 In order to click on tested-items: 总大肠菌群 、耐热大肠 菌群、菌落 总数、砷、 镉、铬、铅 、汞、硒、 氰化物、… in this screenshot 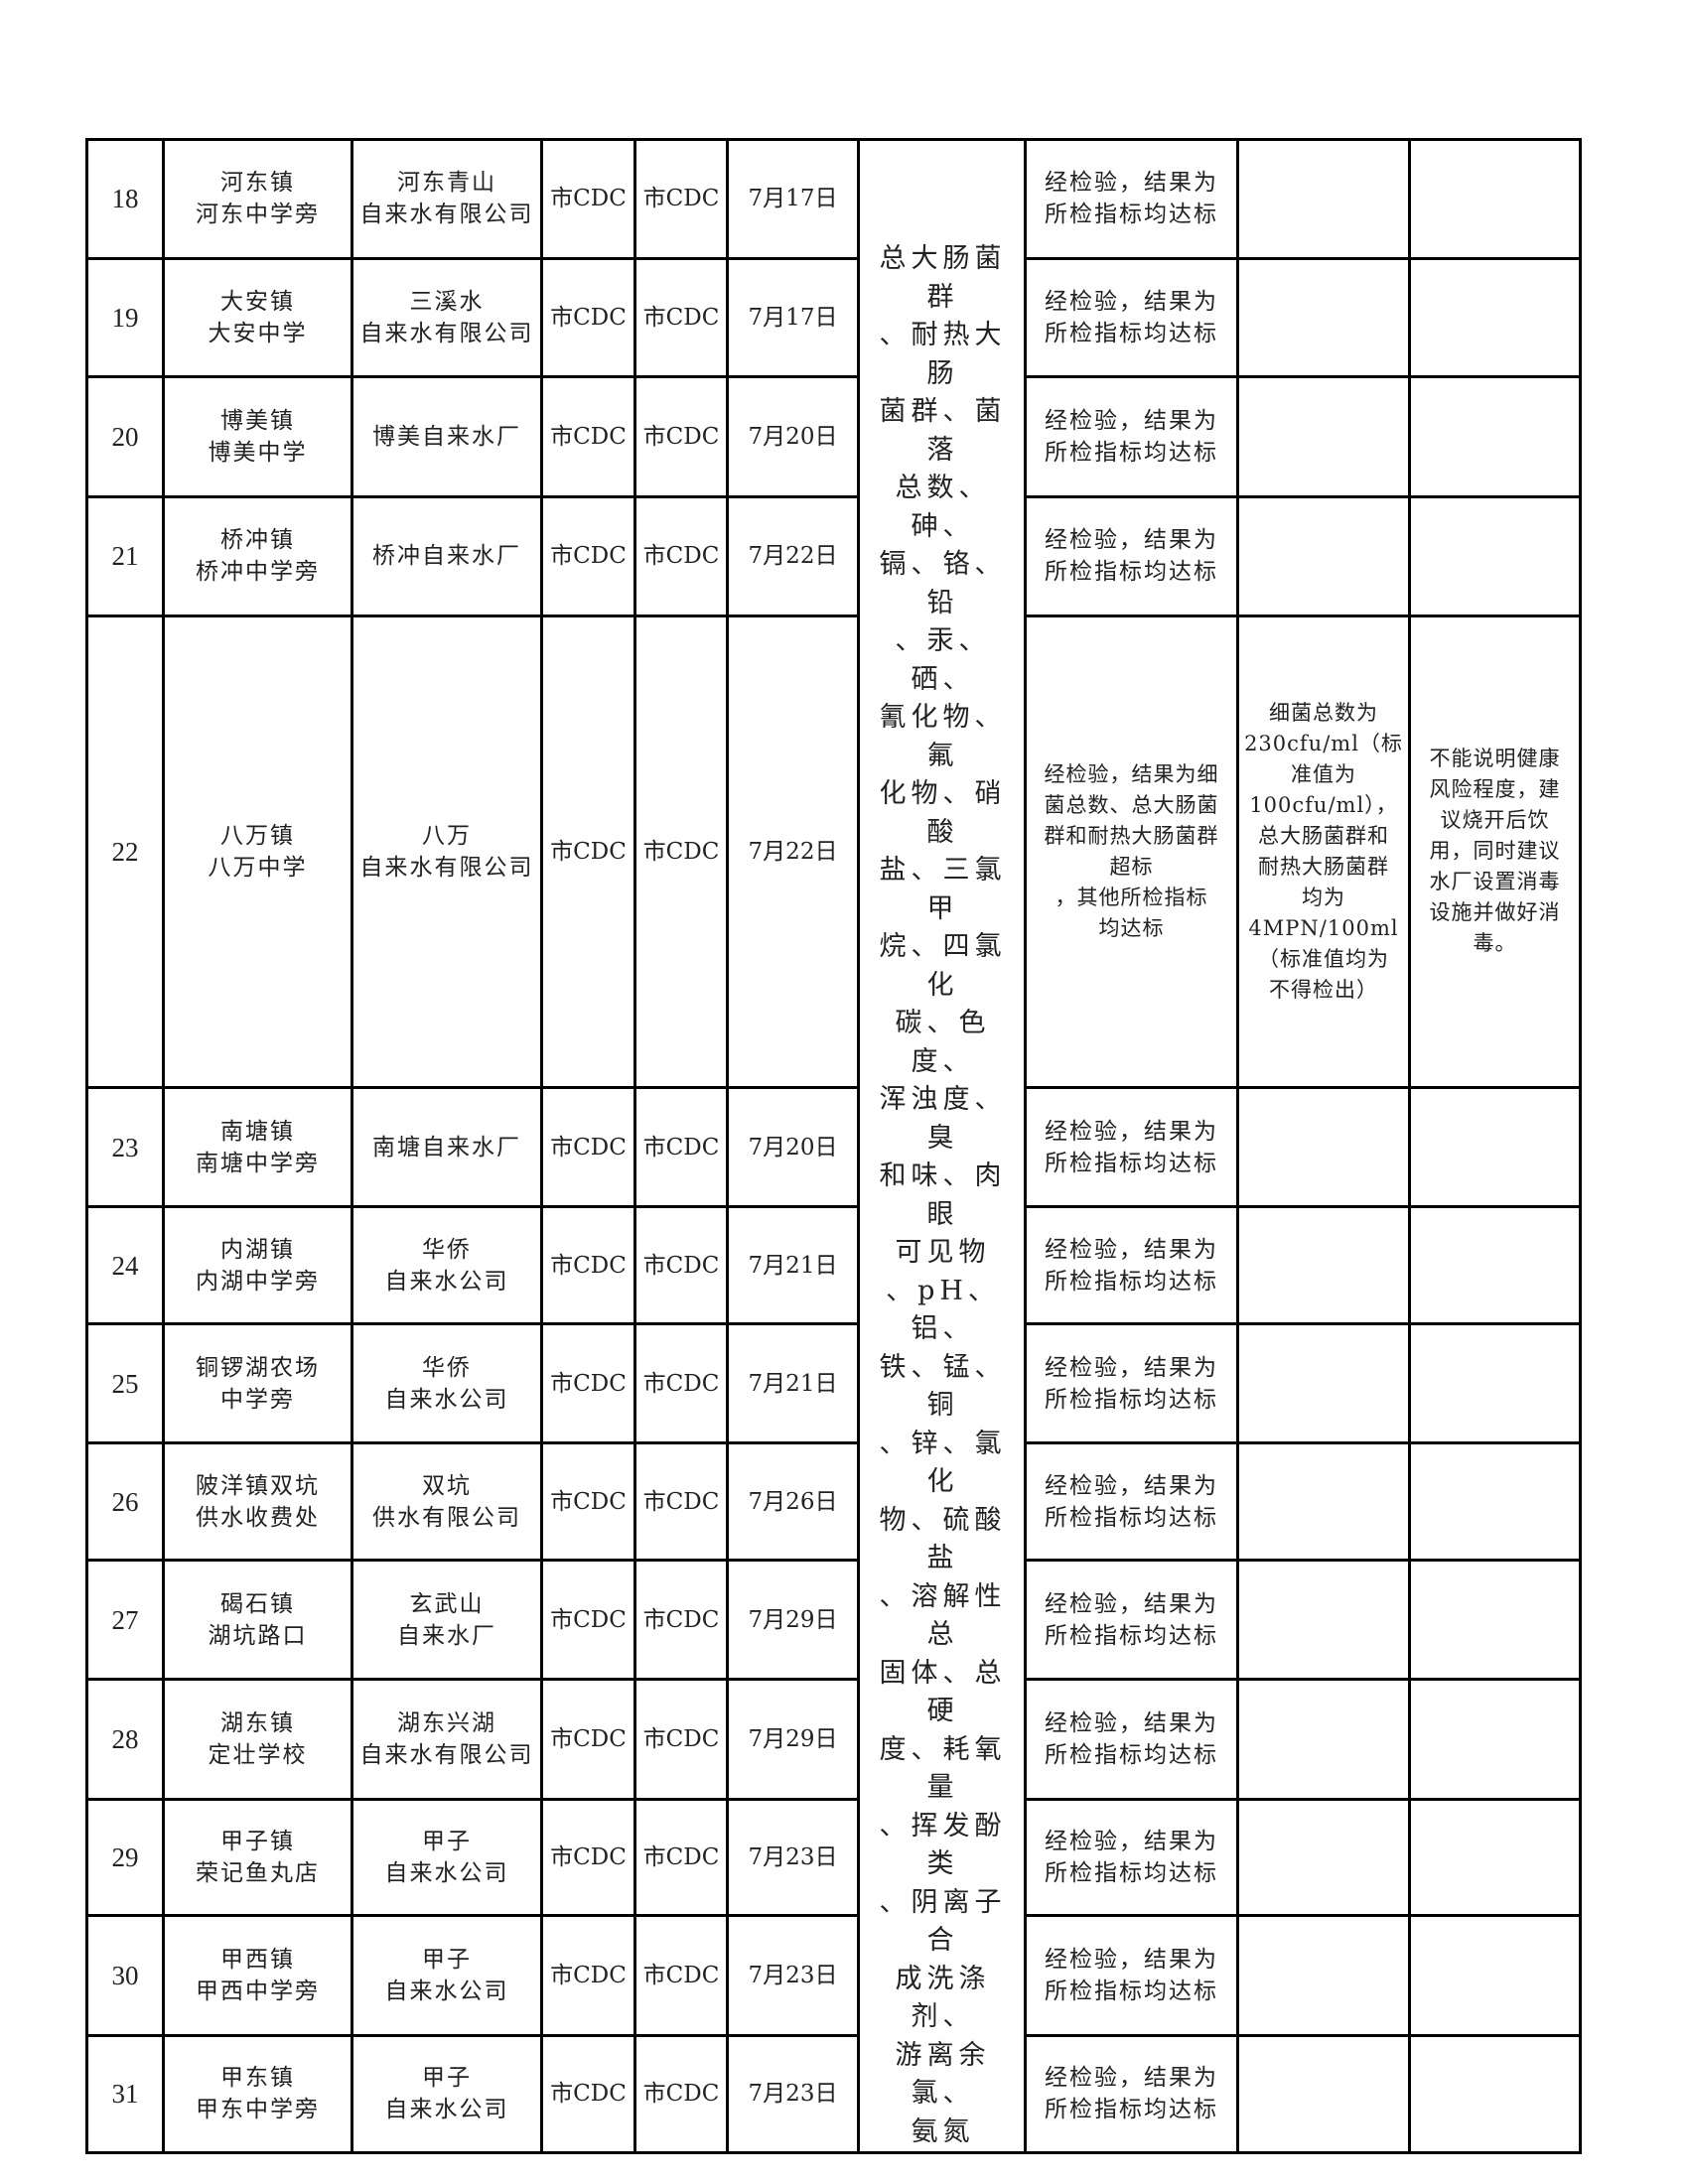, I will do `click(942, 1146)`.